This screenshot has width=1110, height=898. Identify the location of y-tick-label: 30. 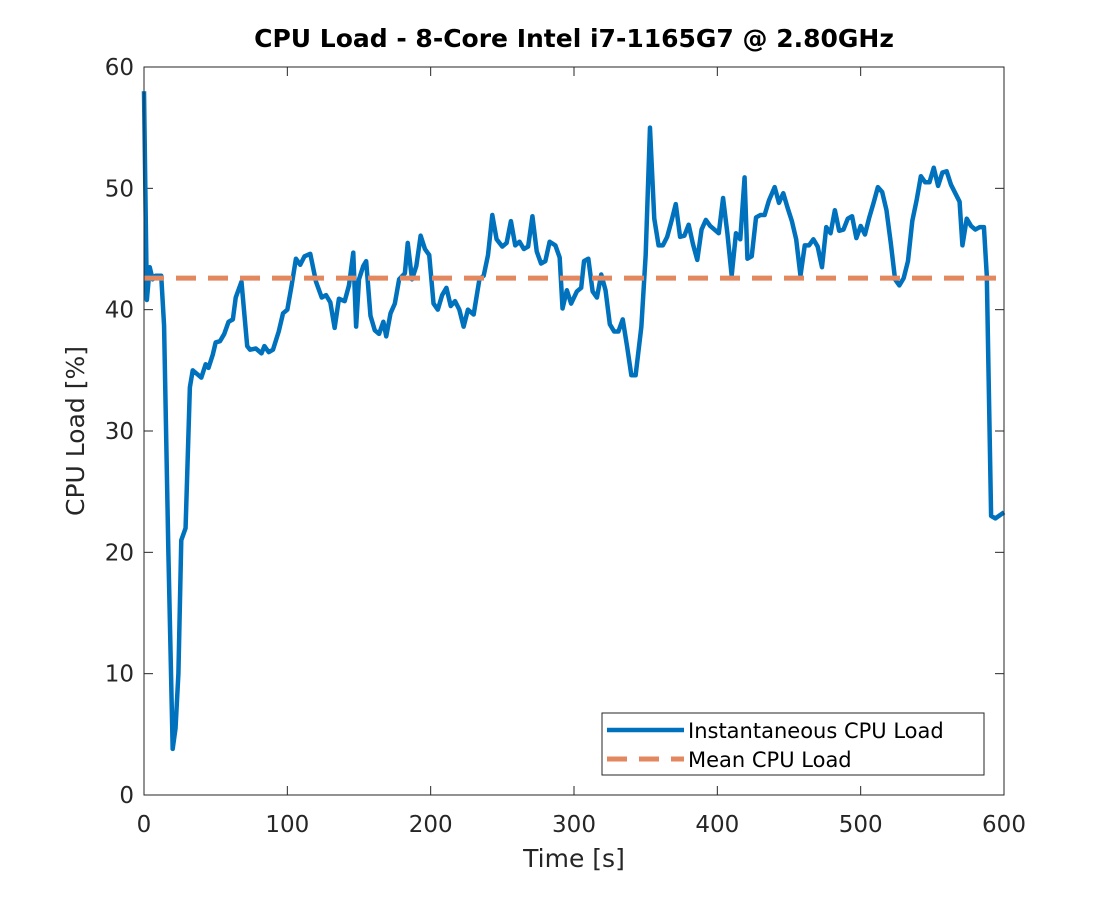
(119, 432).